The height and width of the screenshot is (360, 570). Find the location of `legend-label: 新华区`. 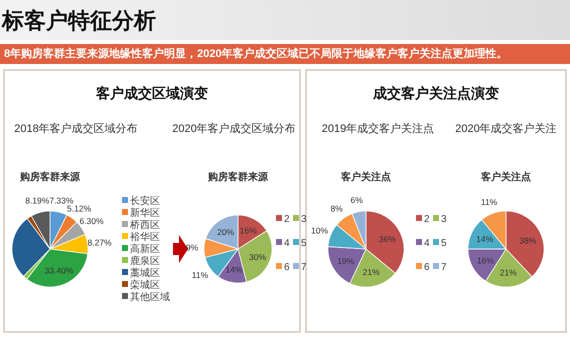

legend-label: 新华区 is located at coordinates (145, 213).